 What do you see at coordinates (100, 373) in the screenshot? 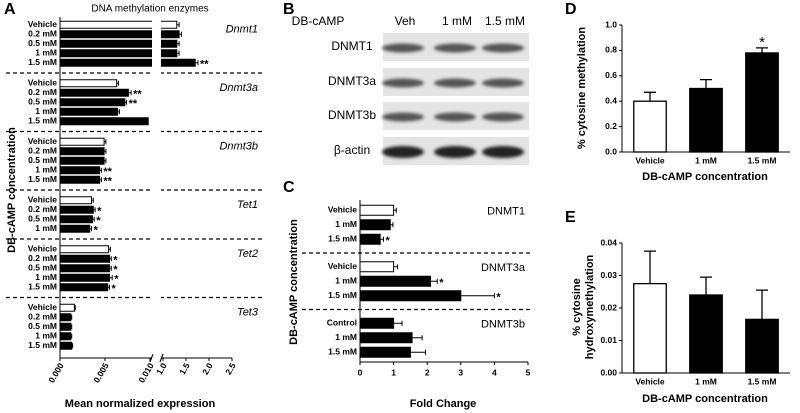
I see `x-tick-label: 0.005` at bounding box center [100, 373].